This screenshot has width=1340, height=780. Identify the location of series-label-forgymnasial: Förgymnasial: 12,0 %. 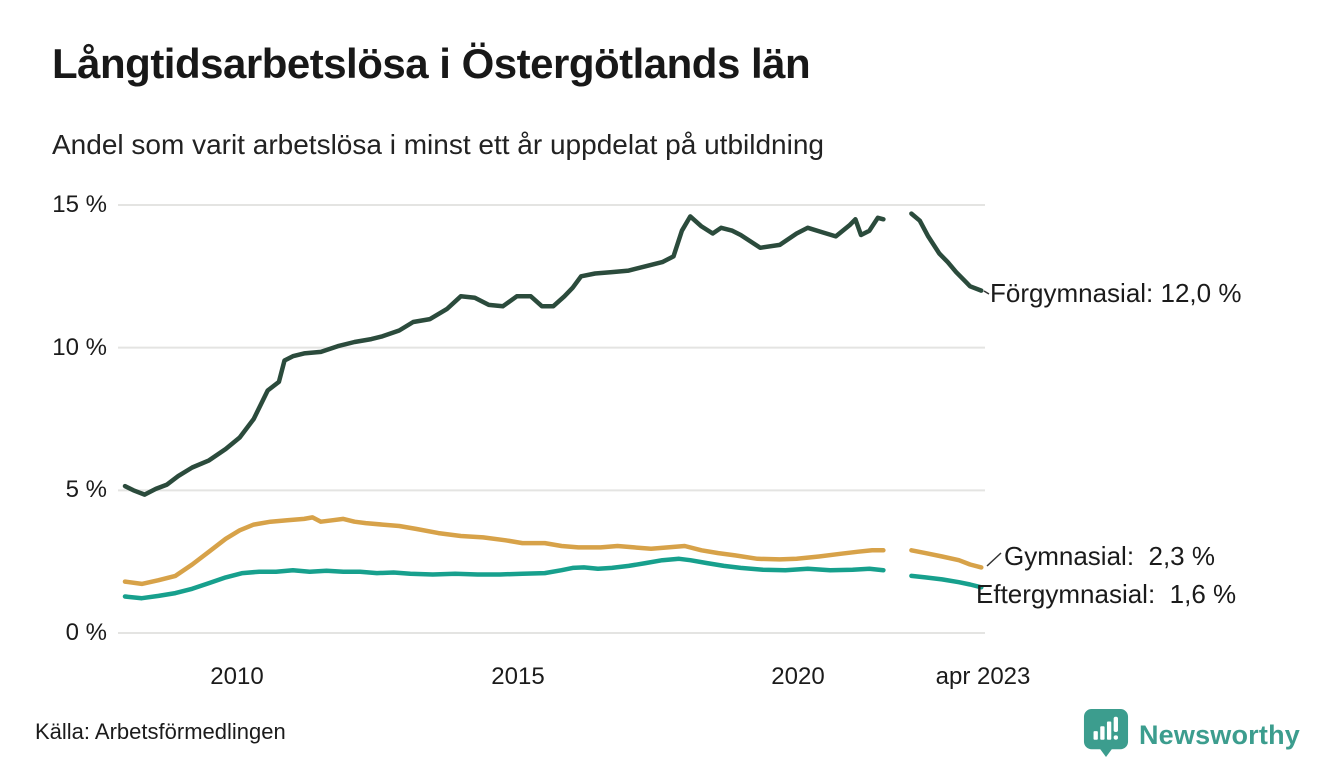
(1116, 293).